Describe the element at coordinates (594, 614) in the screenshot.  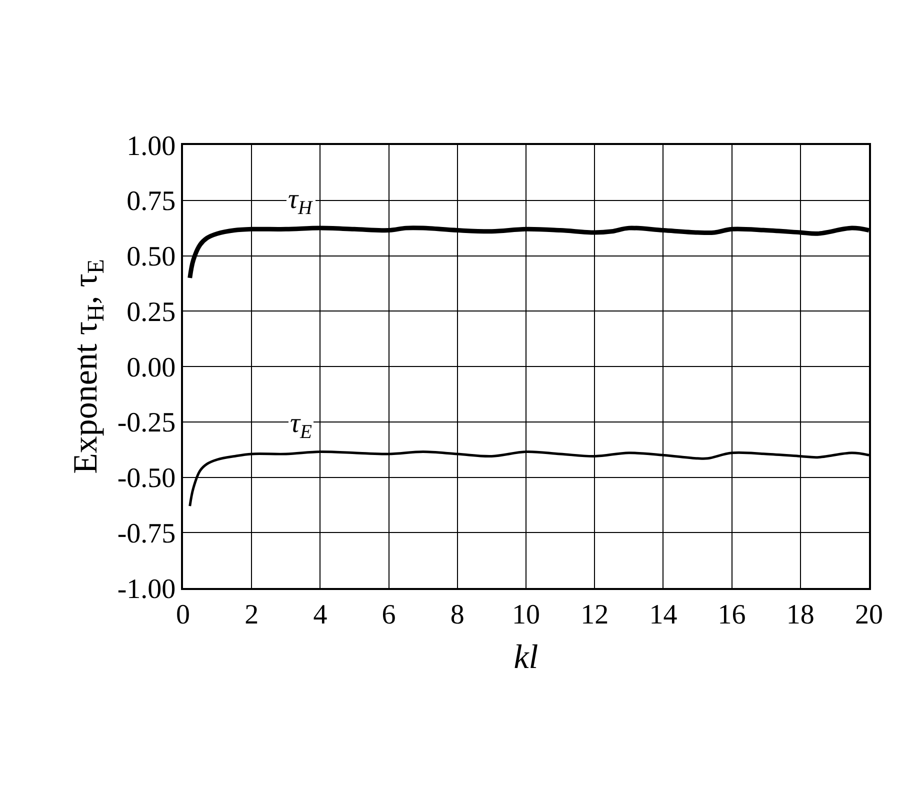
I see `x-tick-label: 12` at that location.